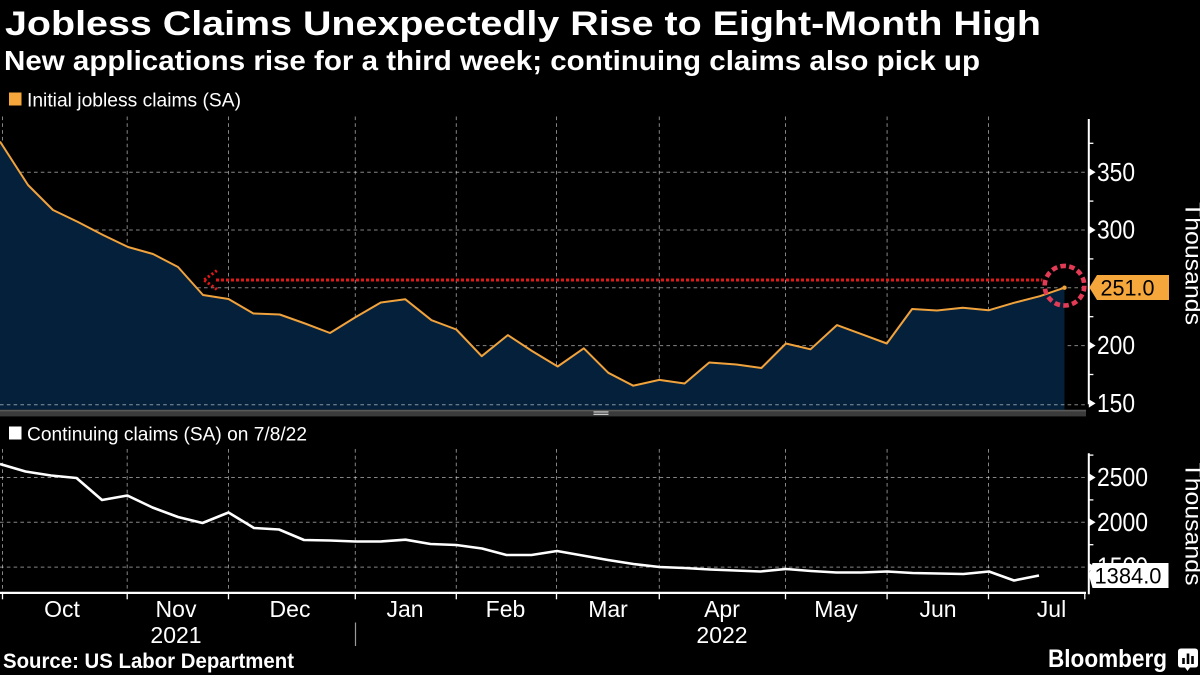  What do you see at coordinates (608, 609) in the screenshot?
I see `svg-text: Mar` at bounding box center [608, 609].